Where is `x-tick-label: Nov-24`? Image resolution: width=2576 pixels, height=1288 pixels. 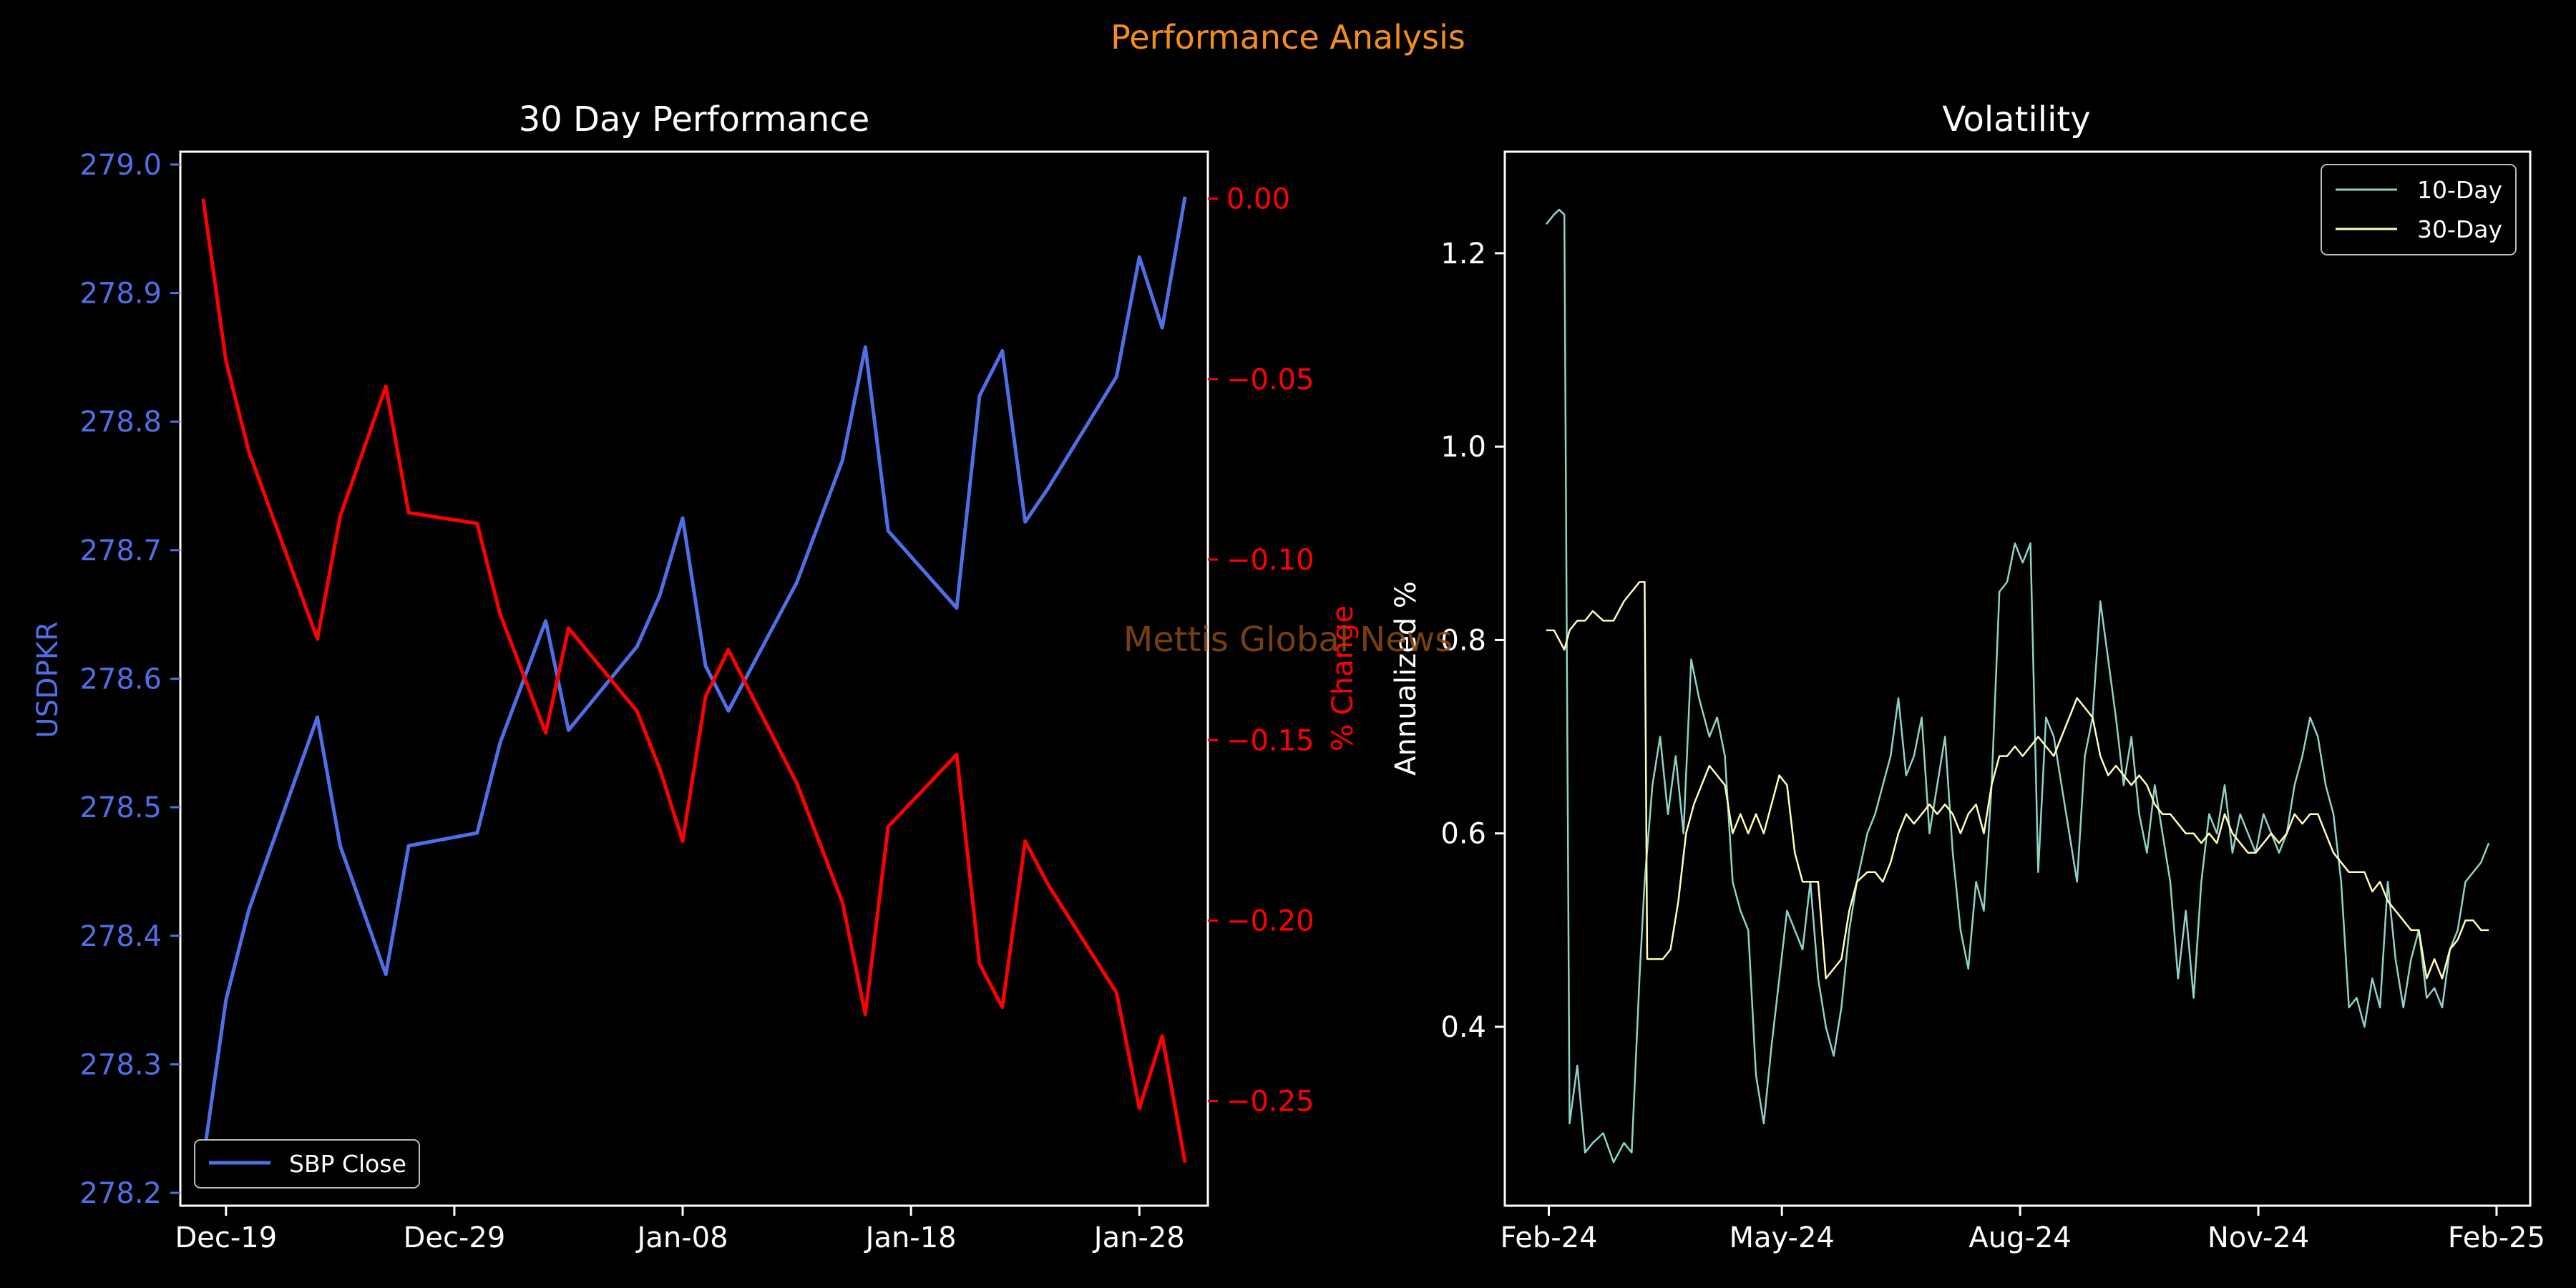 x-tick-label: Nov-24 is located at coordinates (2258, 1237).